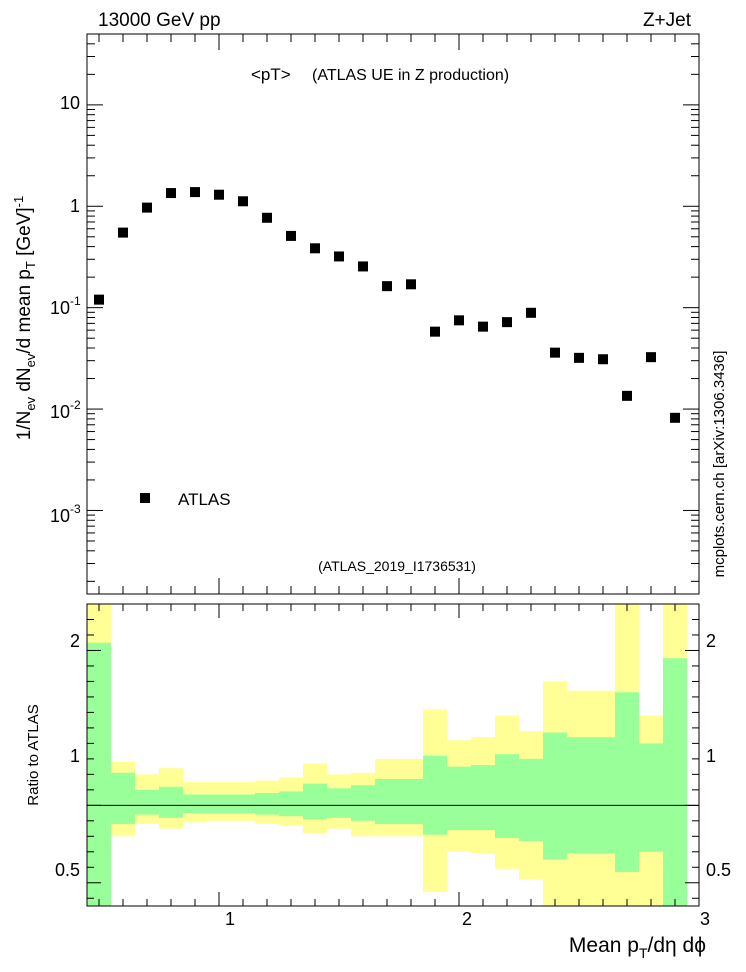 The height and width of the screenshot is (972, 746). I want to click on main-ylabel-c: dN, so click(24, 382).